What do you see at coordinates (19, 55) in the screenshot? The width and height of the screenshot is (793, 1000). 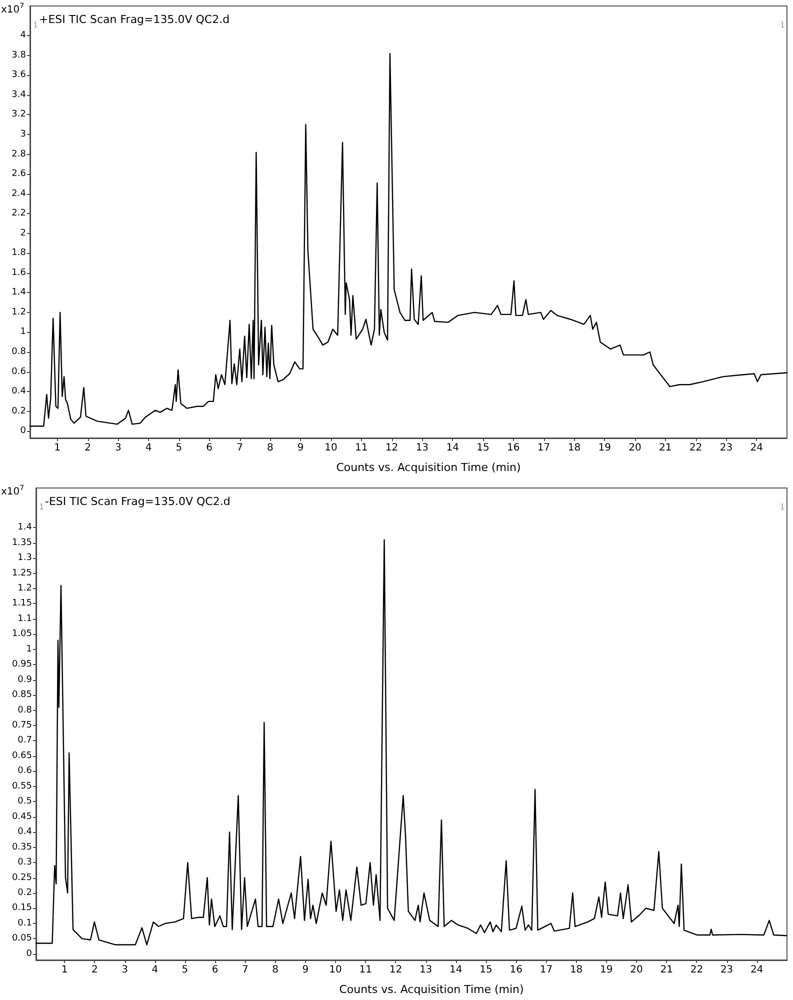 I see `y-tick-label: 3.8` at bounding box center [19, 55].